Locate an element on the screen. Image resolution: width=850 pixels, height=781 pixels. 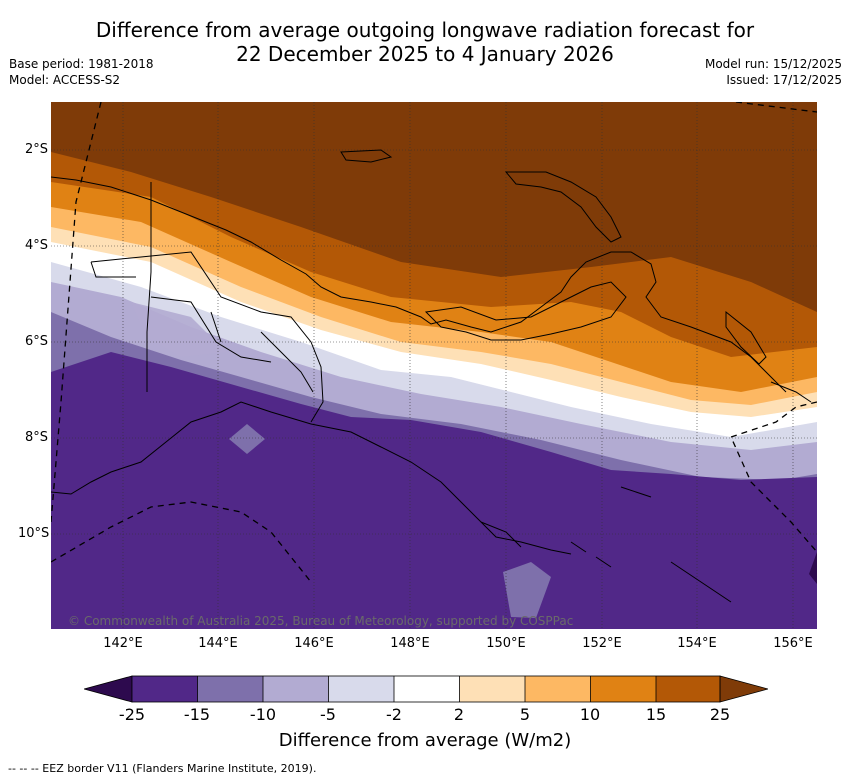
lat-label-2s: 2°S is located at coordinates (36, 149).